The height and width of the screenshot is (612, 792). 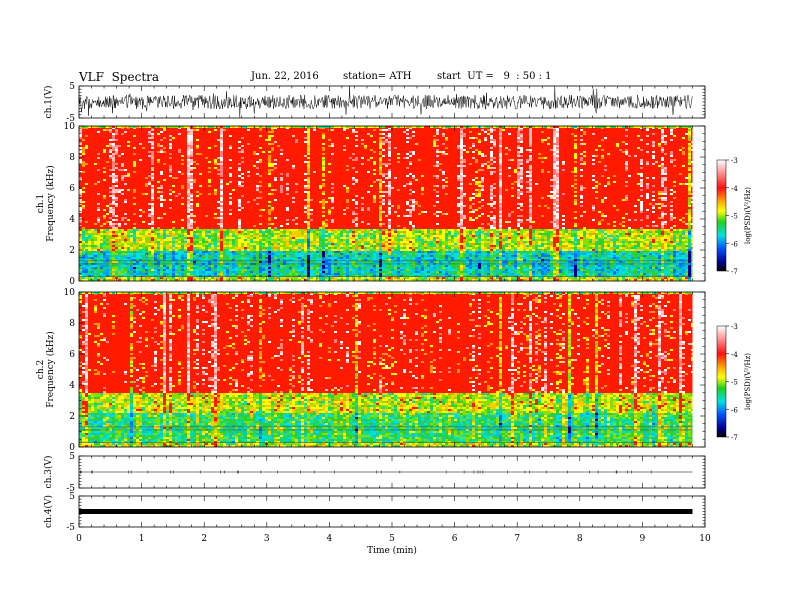 What do you see at coordinates (455, 539) in the screenshot?
I see `x-tick-label: 6` at bounding box center [455, 539].